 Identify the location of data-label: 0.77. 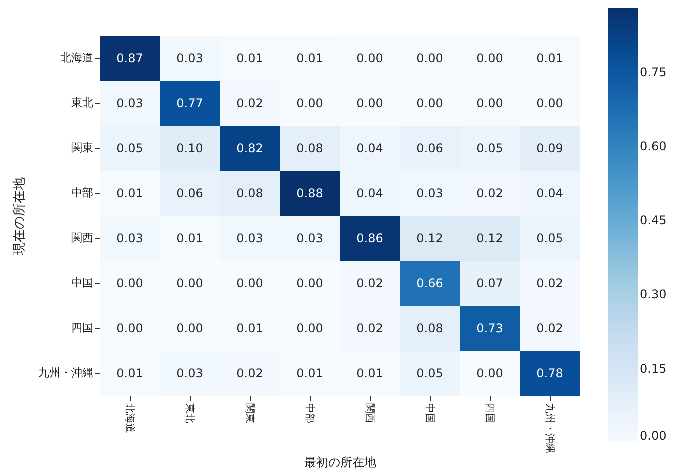
(190, 103).